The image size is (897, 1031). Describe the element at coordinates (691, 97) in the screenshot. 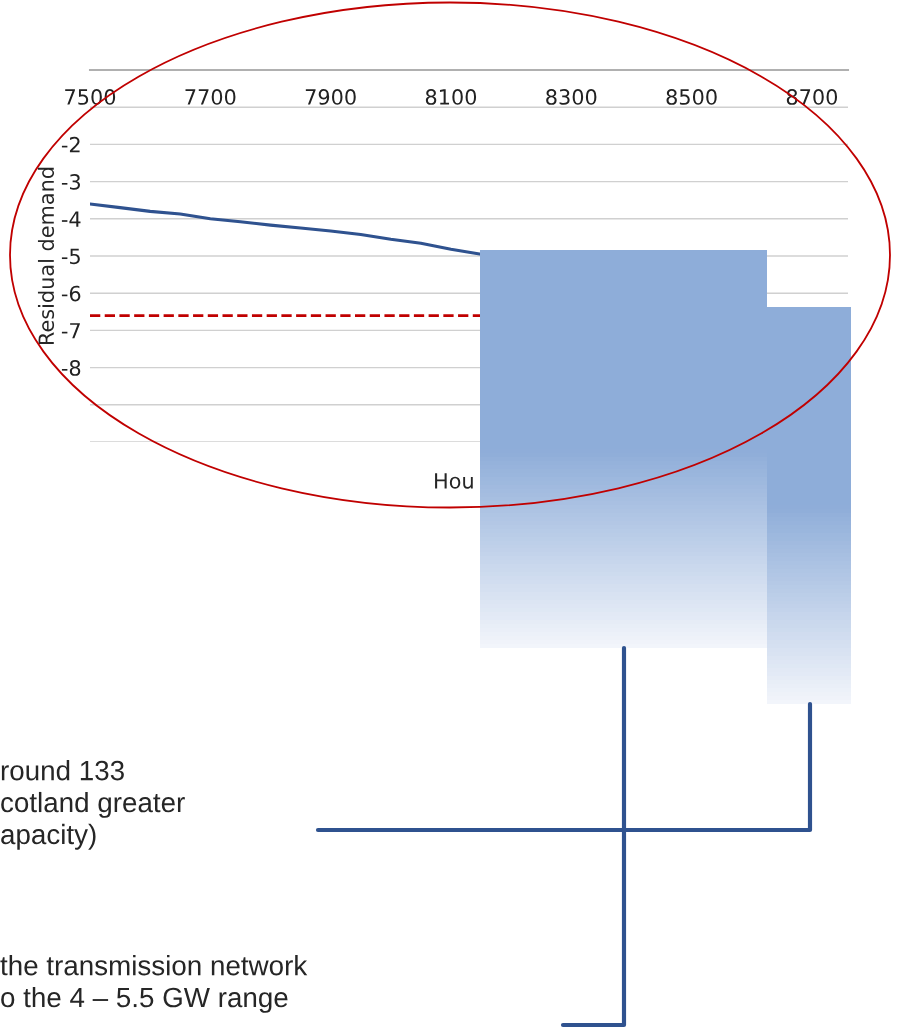

I see `x-tick-label: 8500` at that location.